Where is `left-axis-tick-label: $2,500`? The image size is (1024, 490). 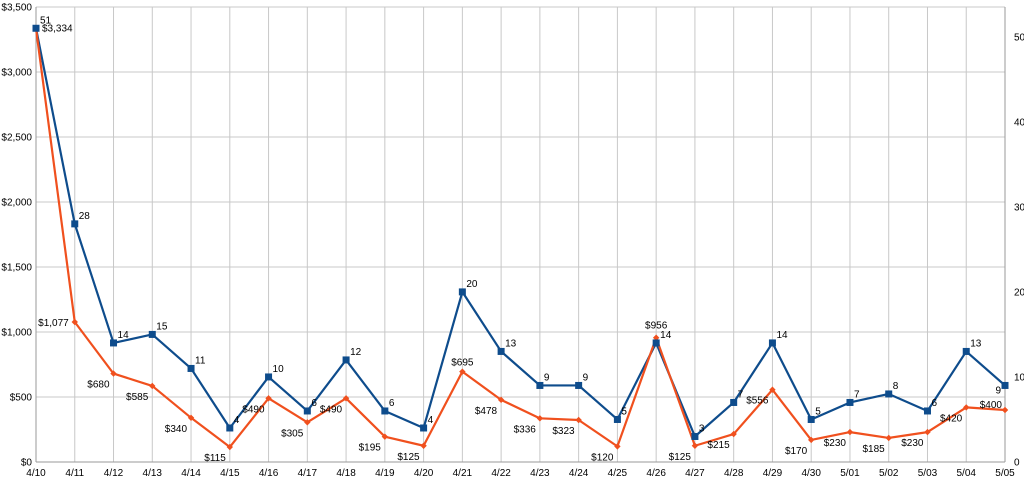 left-axis-tick-label: $2,500 is located at coordinates (16, 138).